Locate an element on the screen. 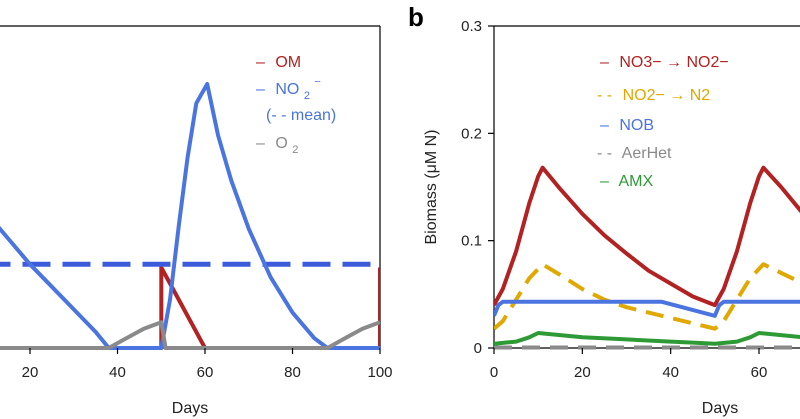 The width and height of the screenshot is (800, 419). legend-amx: – AMX is located at coordinates (626, 181).